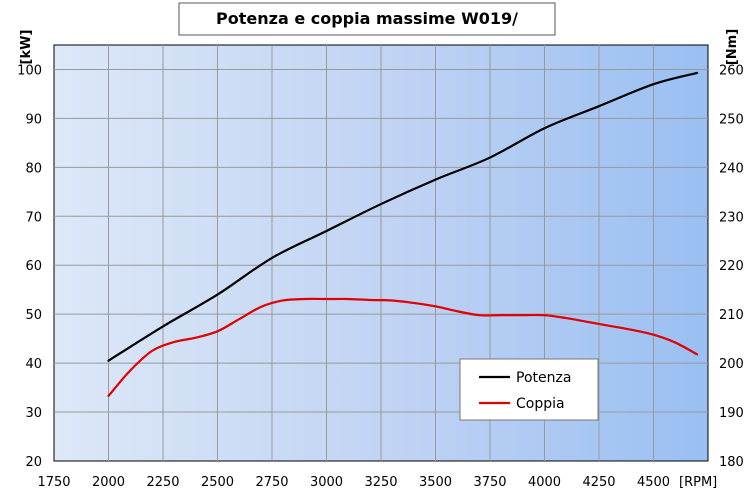  Describe the element at coordinates (731, 217) in the screenshot. I see `y-right-tick-label: 230` at that location.